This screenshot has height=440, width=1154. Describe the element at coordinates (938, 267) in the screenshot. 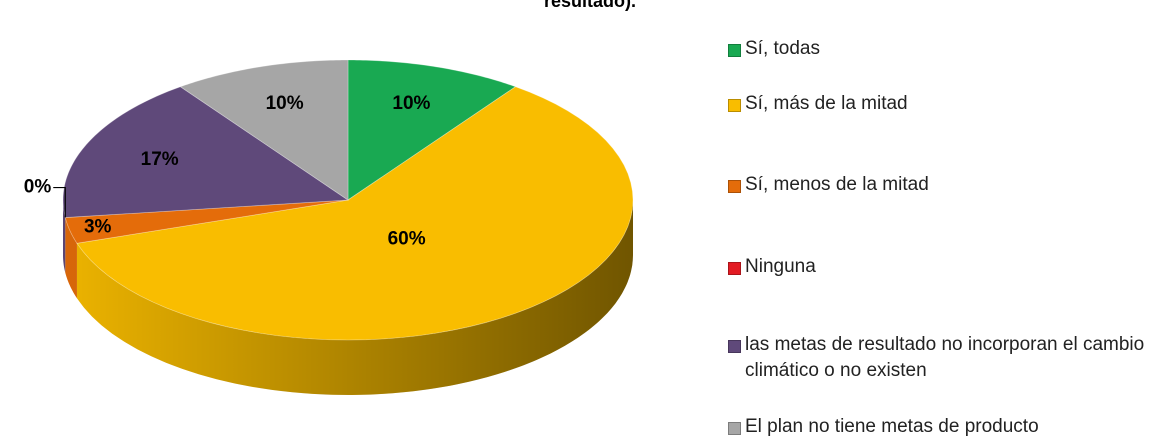

I see `legend-item: Ninguna` at that location.